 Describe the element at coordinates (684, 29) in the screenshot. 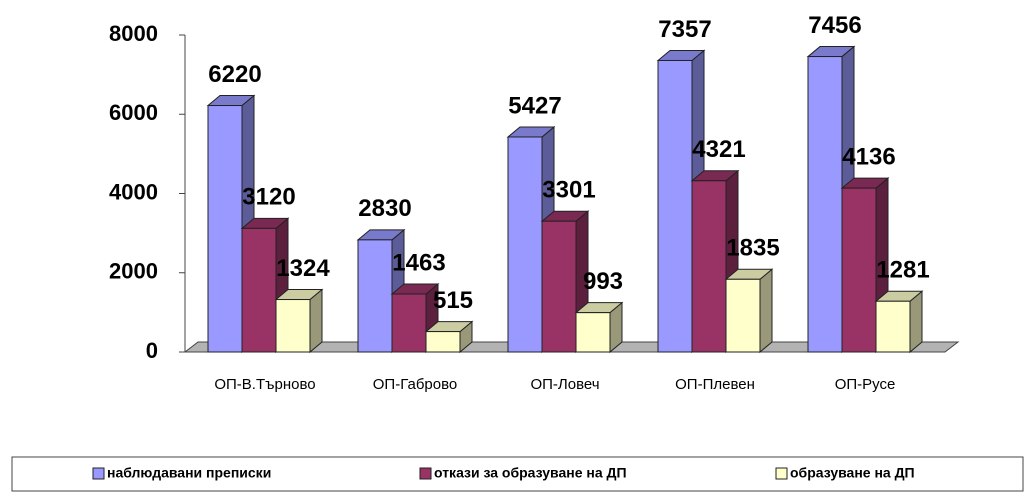

I see `data-label: 7357` at that location.